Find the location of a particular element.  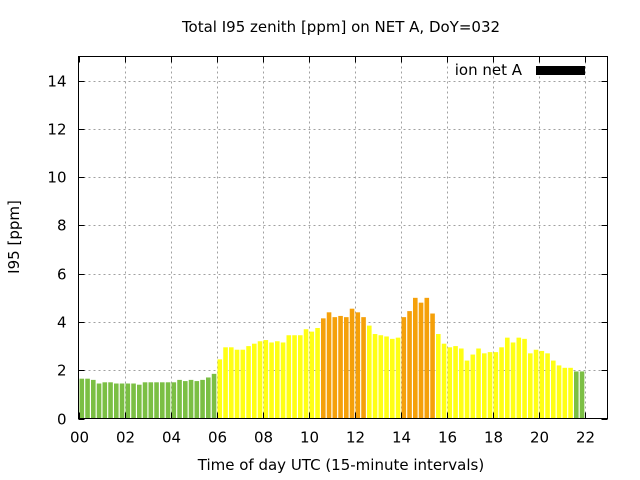

x-tick-label: 02 is located at coordinates (125, 438).